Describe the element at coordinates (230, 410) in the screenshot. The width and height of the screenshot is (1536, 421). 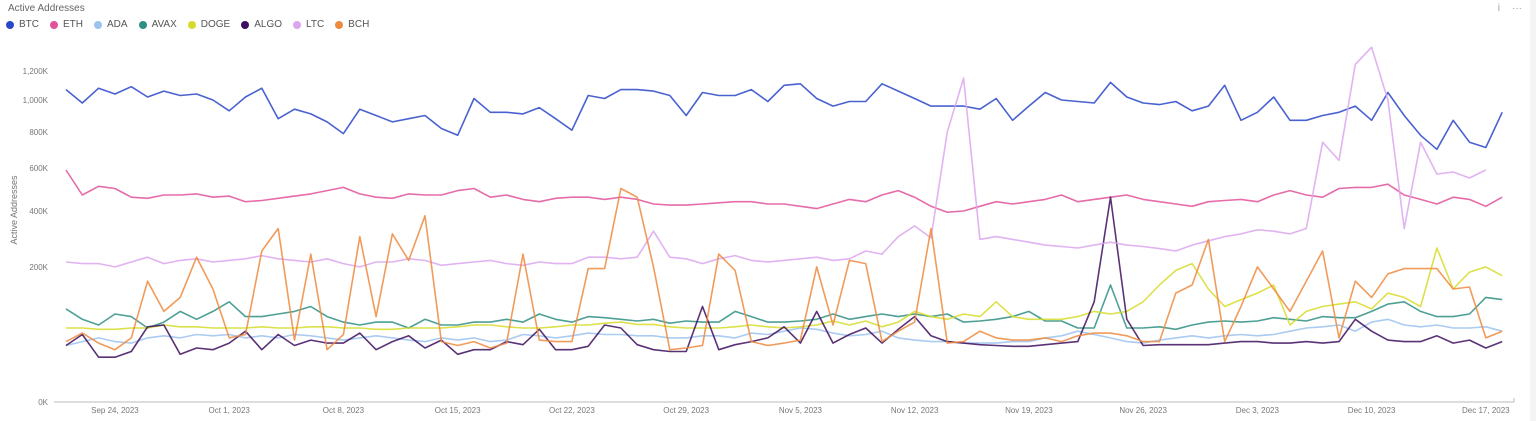
I see `x-tick-label: Oct 1, 2023` at that location.